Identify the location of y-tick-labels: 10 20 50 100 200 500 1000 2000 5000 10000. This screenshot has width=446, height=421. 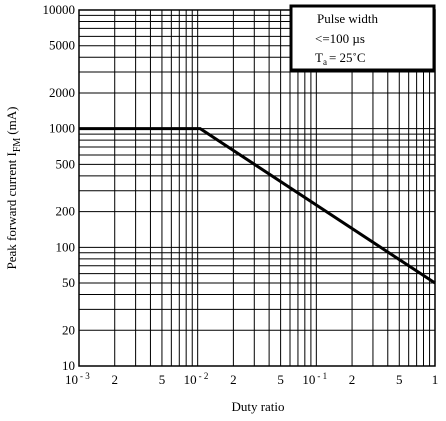
(59, 187).